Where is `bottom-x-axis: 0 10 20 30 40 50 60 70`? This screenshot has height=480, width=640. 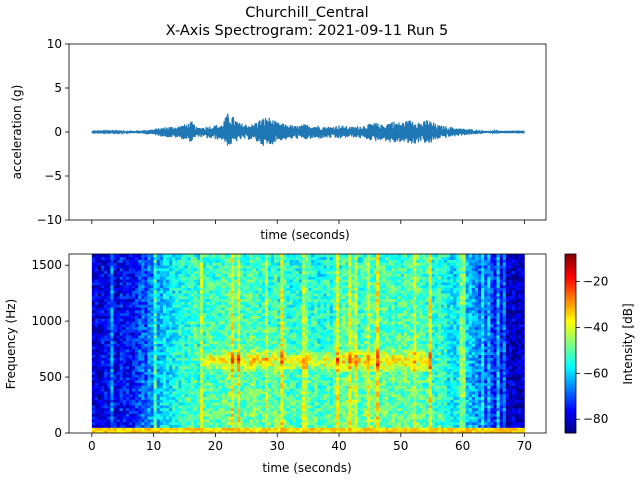 bottom-x-axis: 0 10 20 30 40 50 60 70 is located at coordinates (310, 443).